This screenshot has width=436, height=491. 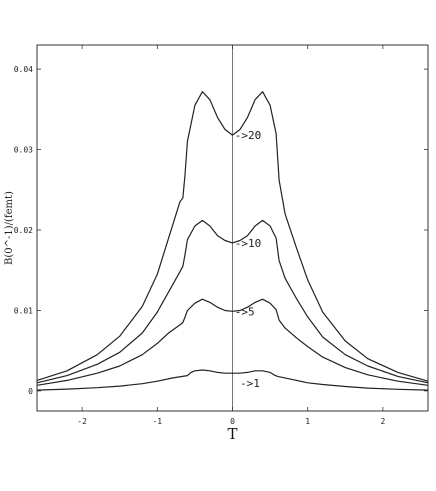 I want to click on curve-annotation: ->5, so click(x=245, y=311).